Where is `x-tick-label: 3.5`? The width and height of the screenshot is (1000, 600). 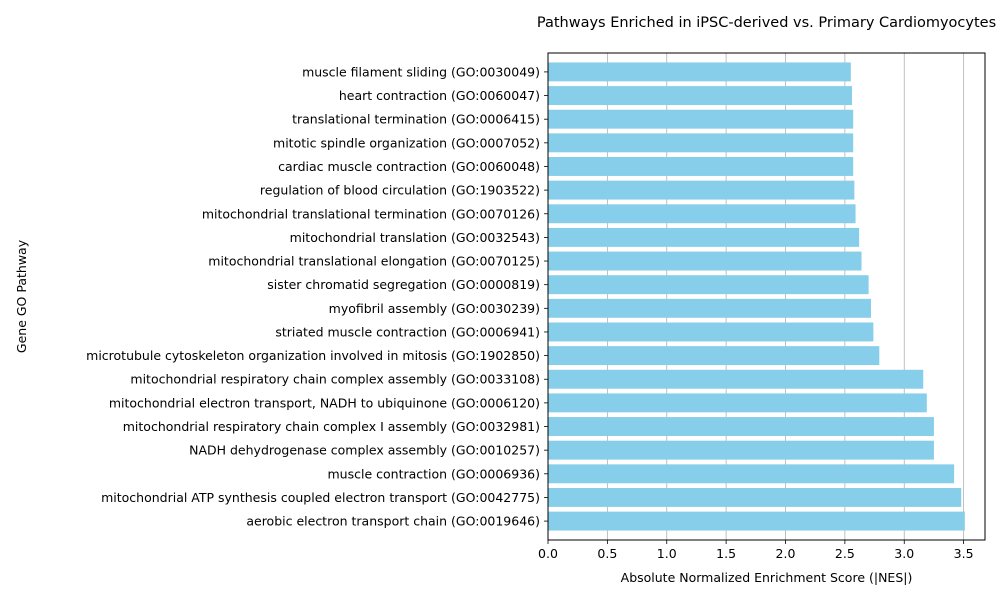 x-tick-label: 3.5 is located at coordinates (964, 553).